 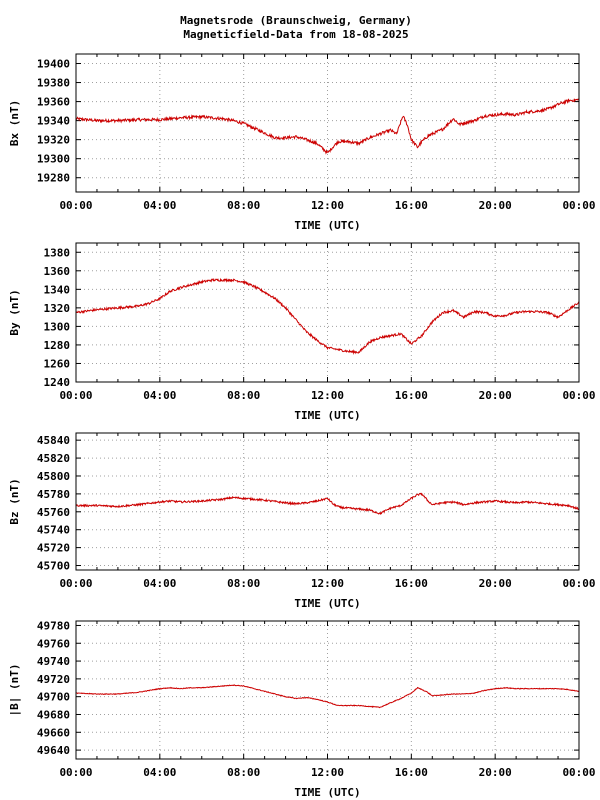 What do you see at coordinates (53, 476) in the screenshot?
I see `y-tick-label: 45800` at bounding box center [53, 476].